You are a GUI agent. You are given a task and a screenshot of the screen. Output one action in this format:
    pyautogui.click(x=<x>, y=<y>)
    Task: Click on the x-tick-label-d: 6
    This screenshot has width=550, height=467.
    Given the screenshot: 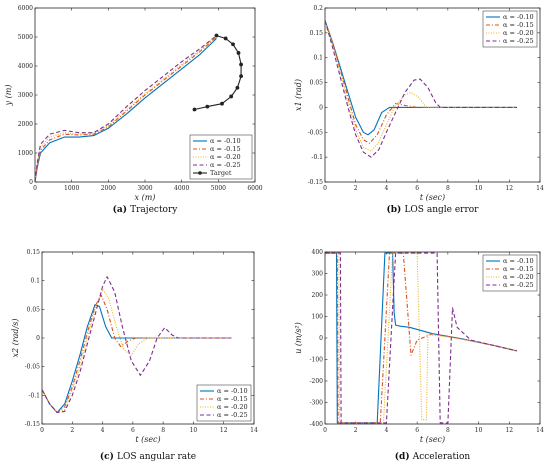 What is the action you would take?
    pyautogui.click(x=417, y=430)
    